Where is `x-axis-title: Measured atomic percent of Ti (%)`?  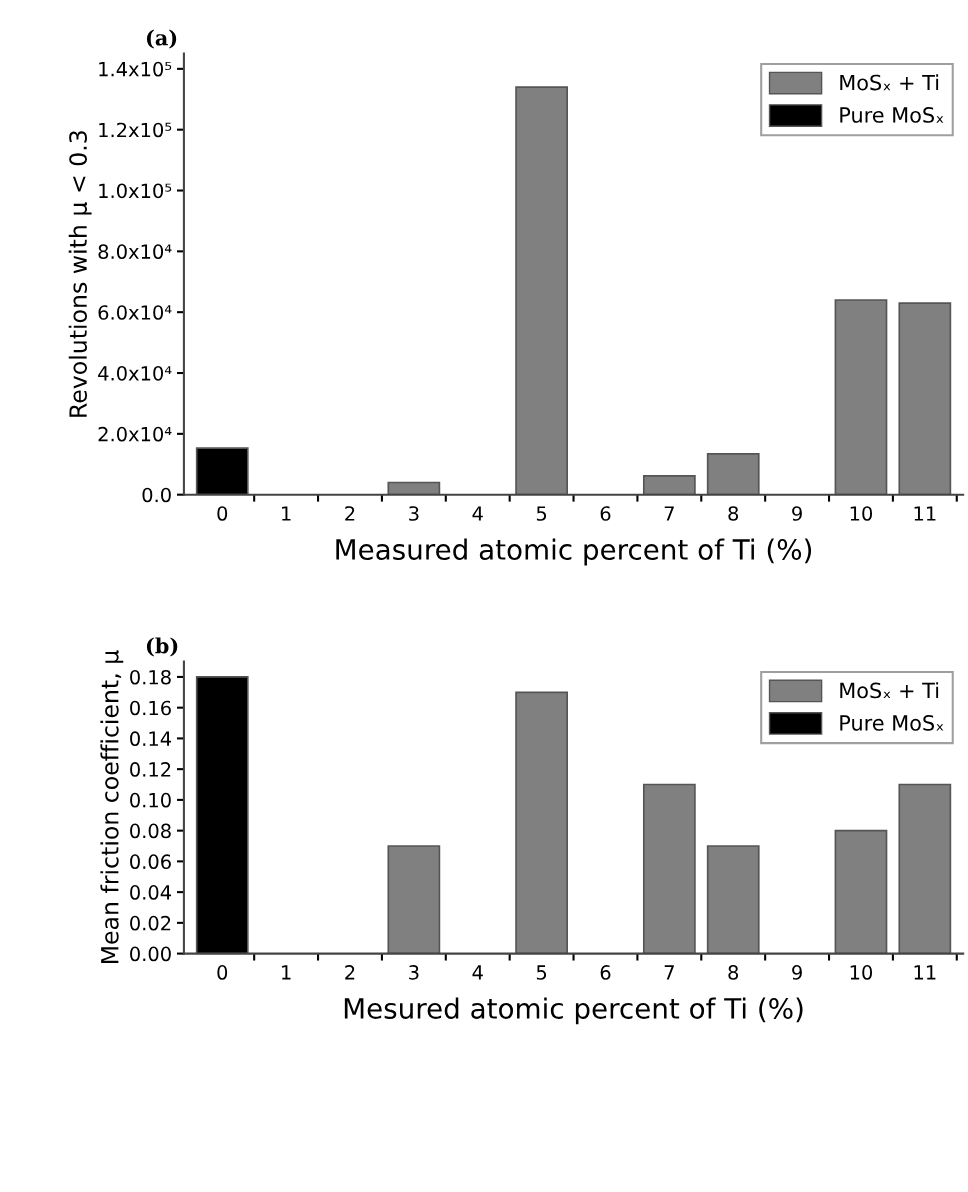 x-axis-title: Measured atomic percent of Ti (%) is located at coordinates (574, 552).